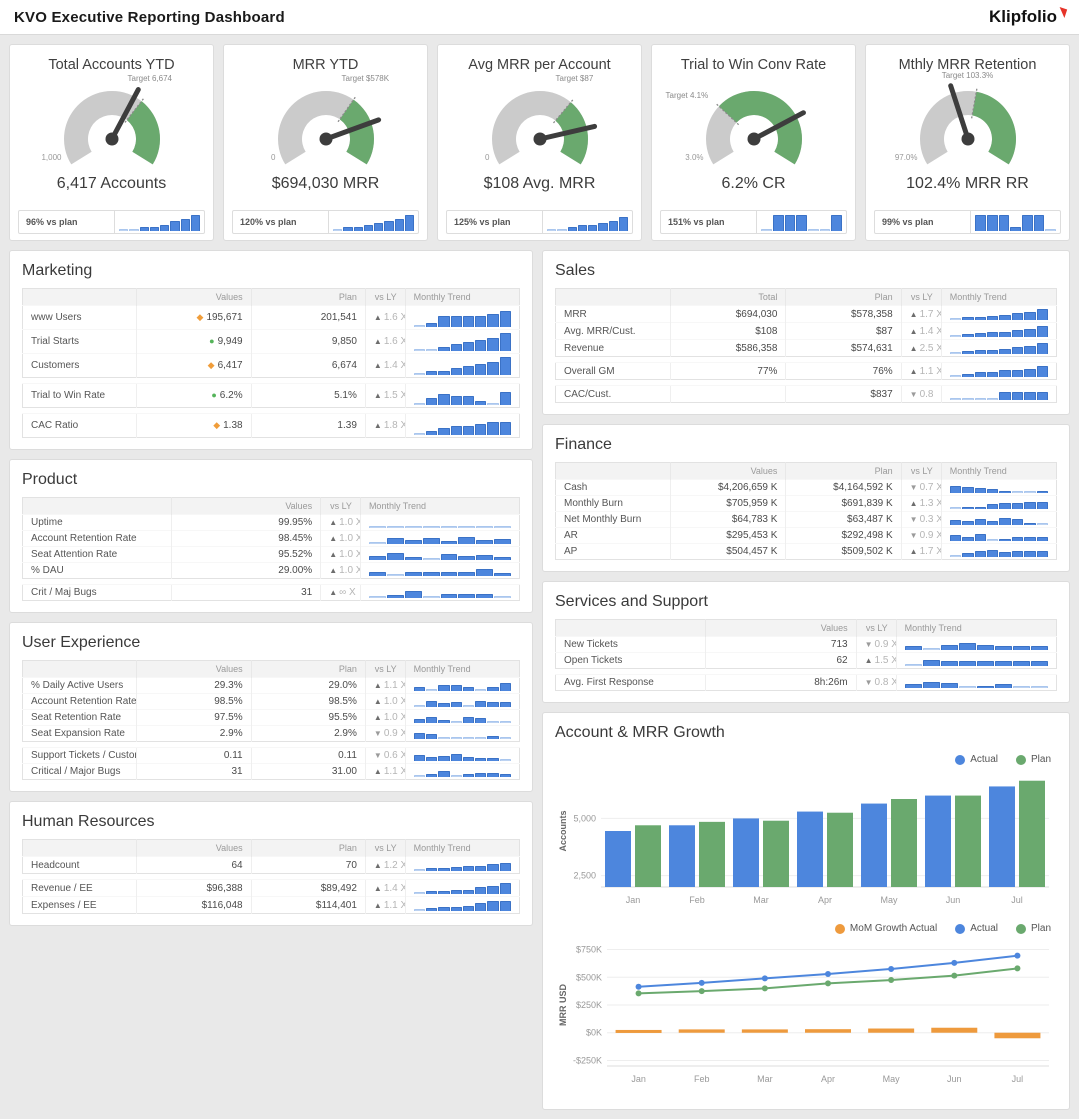  Describe the element at coordinates (149, 78) in the screenshot. I see `gauge-target-label: Target 6,674` at that location.